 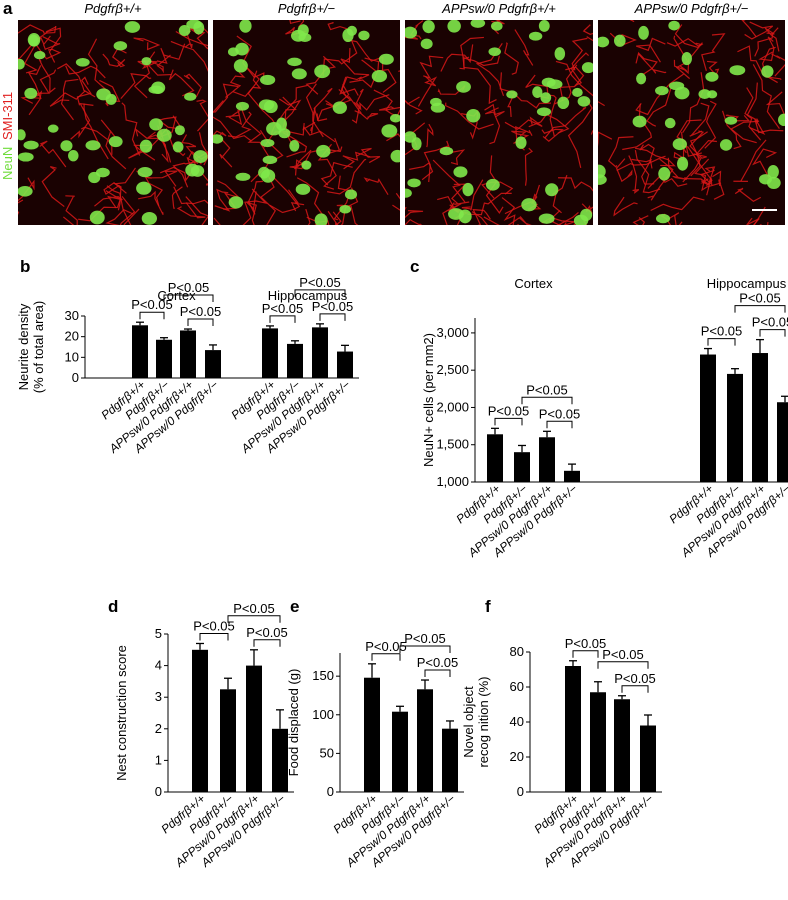 I want to click on y-axis-label: recog nition (%), so click(x=483, y=721).